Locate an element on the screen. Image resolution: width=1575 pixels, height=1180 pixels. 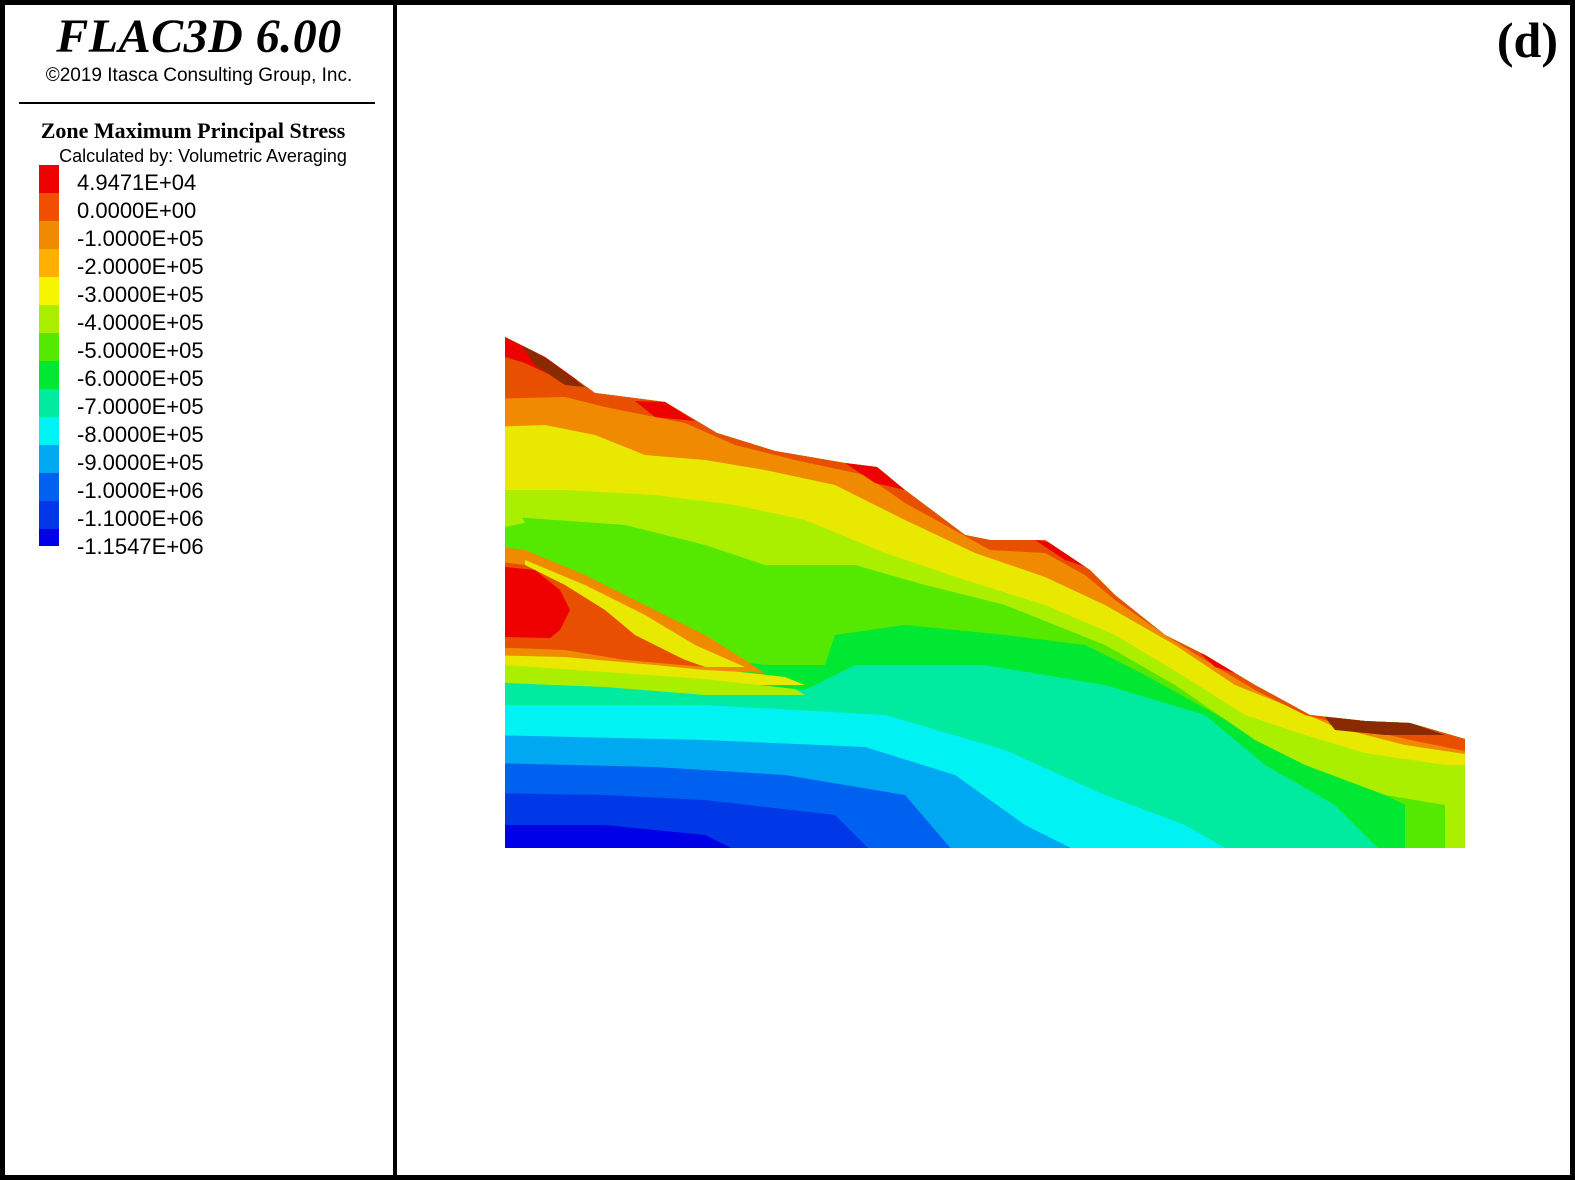
legend-label: 0.0000E+00 is located at coordinates (137, 210).